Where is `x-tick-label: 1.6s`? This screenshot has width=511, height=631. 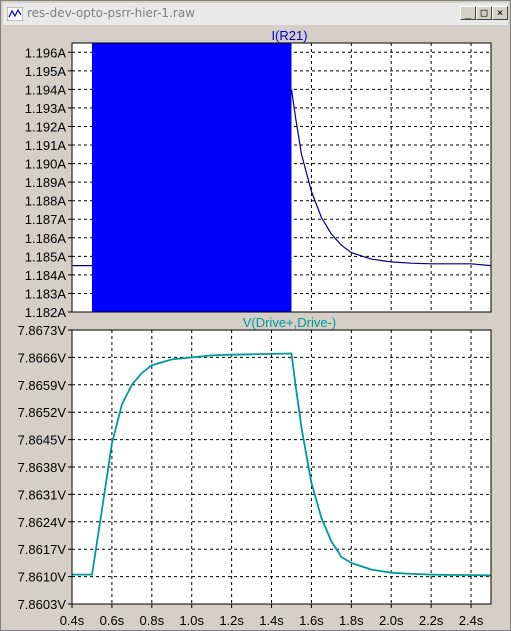 x-tick-label: 1.6s is located at coordinates (311, 620).